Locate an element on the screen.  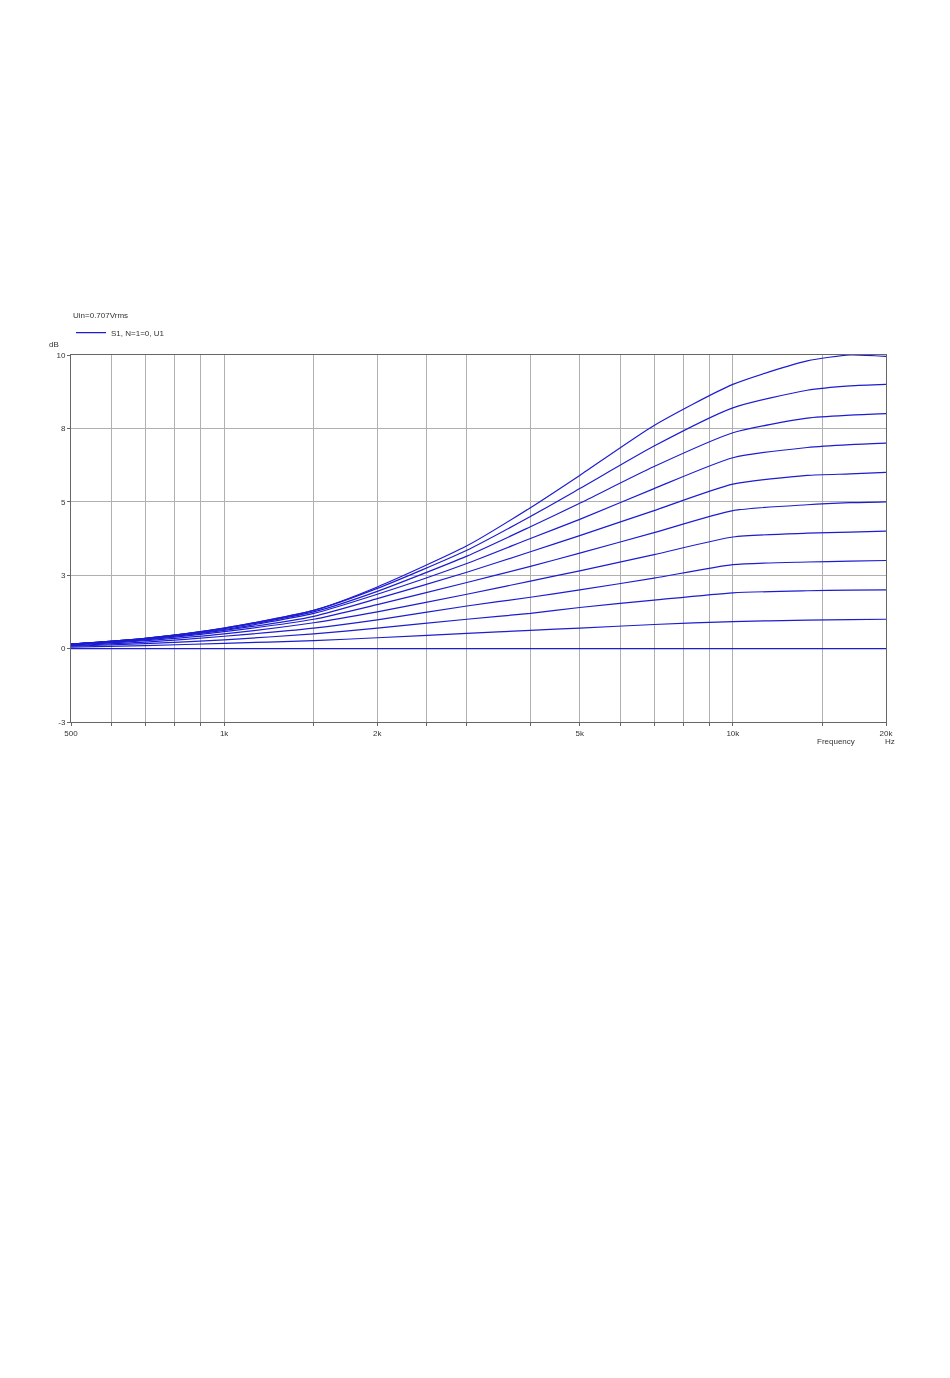
y-tick-label: 8 is located at coordinates (63, 429).